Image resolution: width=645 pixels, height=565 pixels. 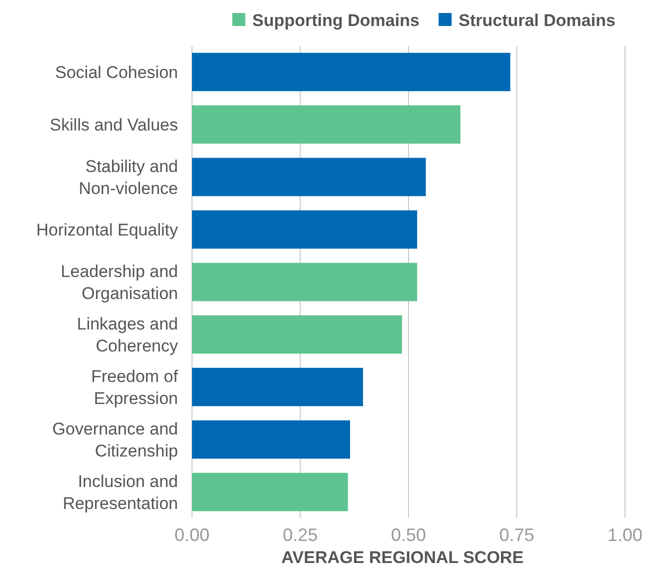 What do you see at coordinates (119, 282) in the screenshot?
I see `y-tick-label: Leadership and Organisation` at bounding box center [119, 282].